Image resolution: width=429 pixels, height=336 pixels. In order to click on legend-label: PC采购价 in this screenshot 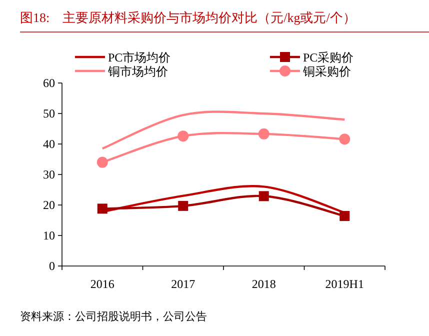, I will do `click(328, 57)`.